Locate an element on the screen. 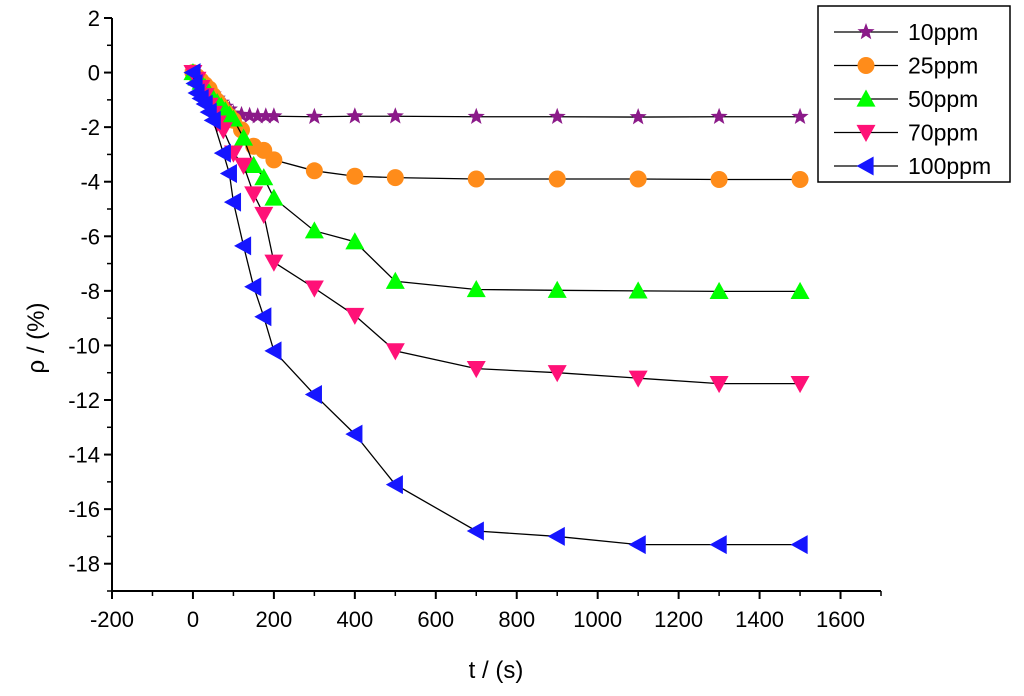 The image size is (1024, 696). x-axis-title: t / (s) is located at coordinates (496, 670).